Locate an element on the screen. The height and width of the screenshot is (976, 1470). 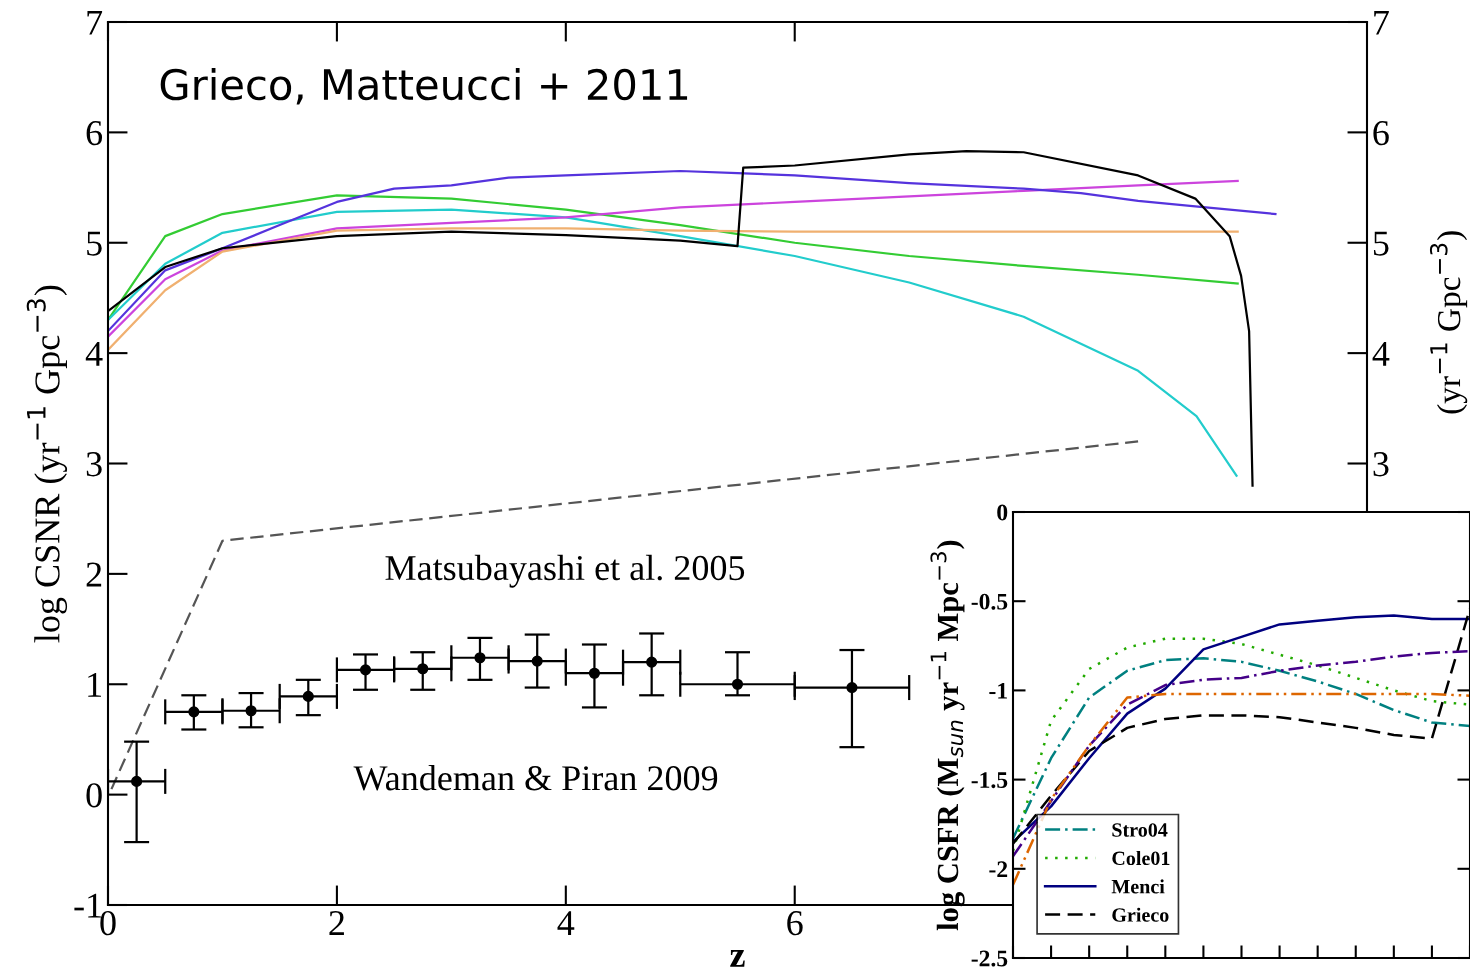
x-tick-label: 2 is located at coordinates (336, 923).